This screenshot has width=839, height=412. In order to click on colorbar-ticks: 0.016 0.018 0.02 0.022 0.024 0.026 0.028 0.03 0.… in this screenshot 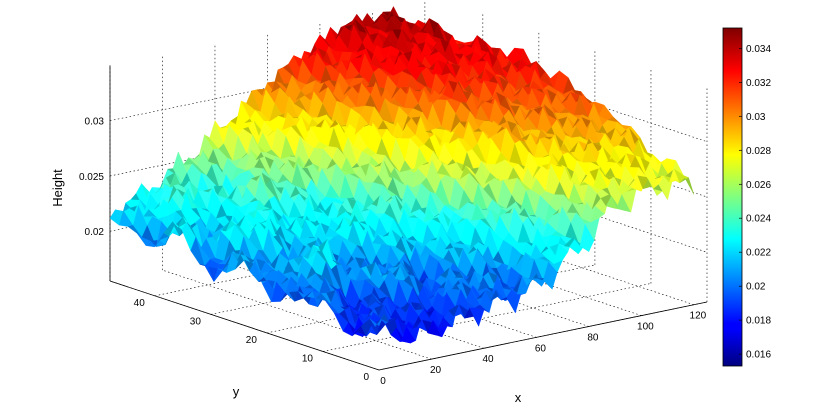, I will do `click(755, 202)`.